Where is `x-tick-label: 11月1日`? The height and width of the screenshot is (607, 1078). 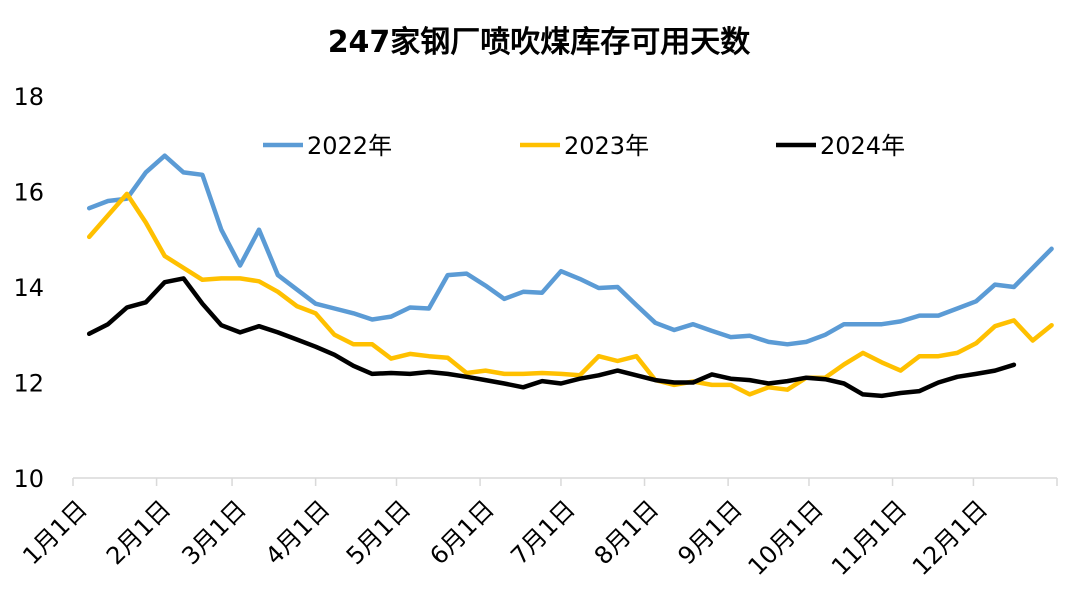
x-tick-label: 11月1日 is located at coordinates (869, 538).